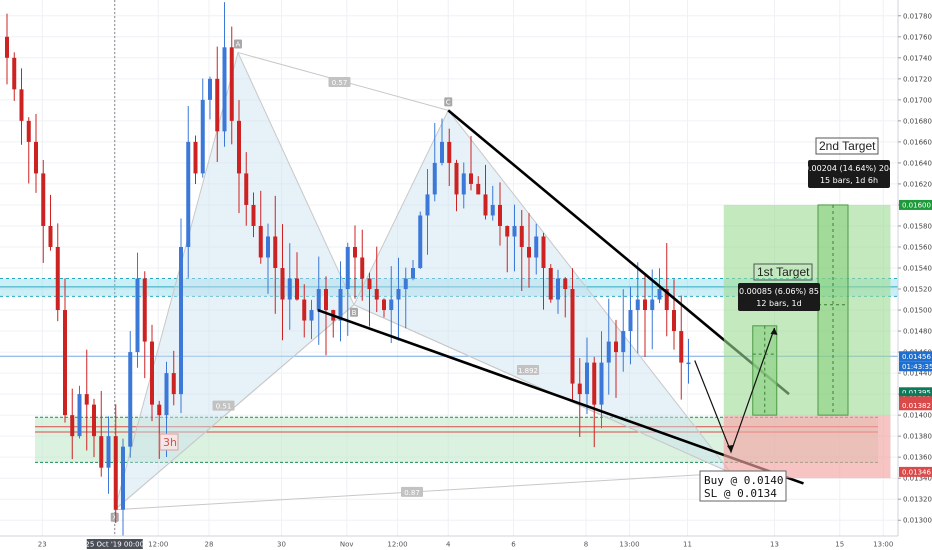  I want to click on ratio-label: 0.57, so click(340, 83).